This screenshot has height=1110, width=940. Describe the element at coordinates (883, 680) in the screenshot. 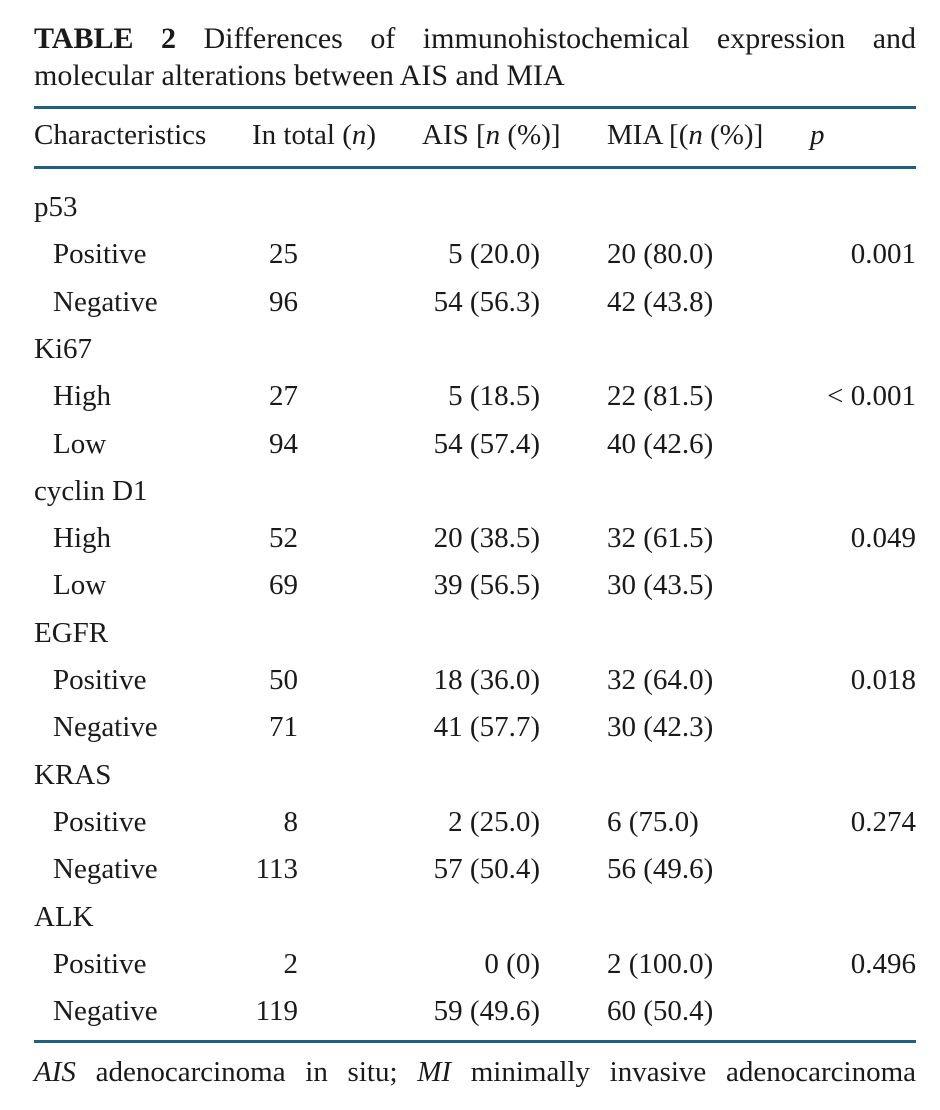

I see `cell-p-value: 0.018` at that location.